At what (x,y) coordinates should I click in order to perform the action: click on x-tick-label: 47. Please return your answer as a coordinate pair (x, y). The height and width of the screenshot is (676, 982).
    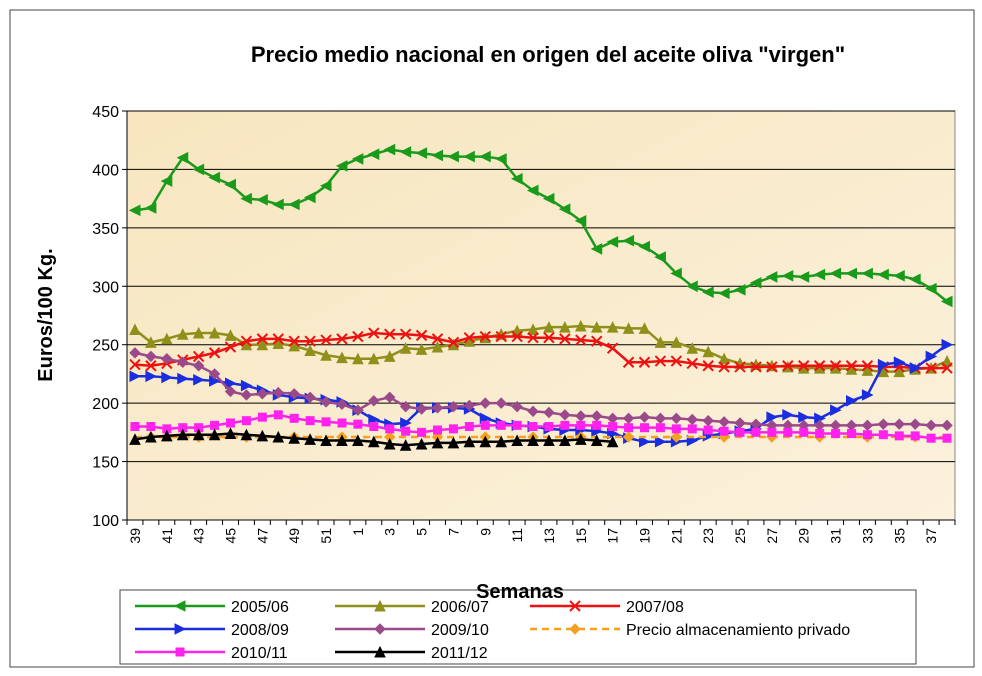
    Looking at the image, I should click on (262, 536).